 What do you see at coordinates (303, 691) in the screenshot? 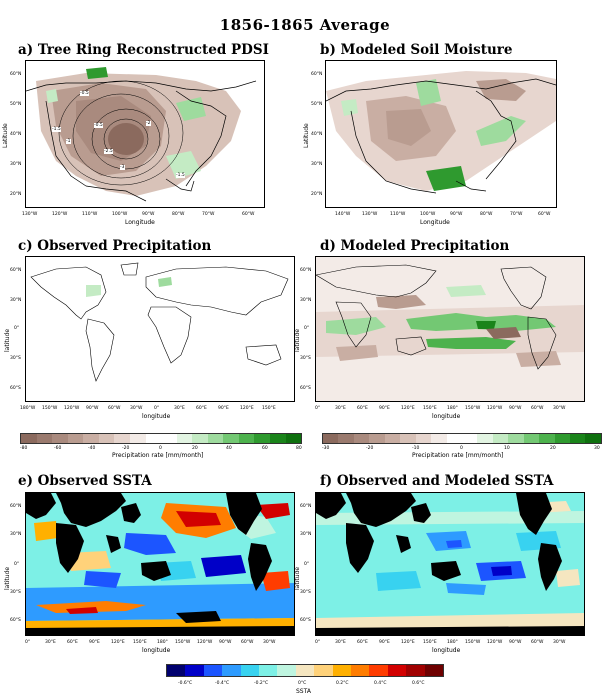
I see `ssta-colorbar-label: SSTA` at bounding box center [303, 691].